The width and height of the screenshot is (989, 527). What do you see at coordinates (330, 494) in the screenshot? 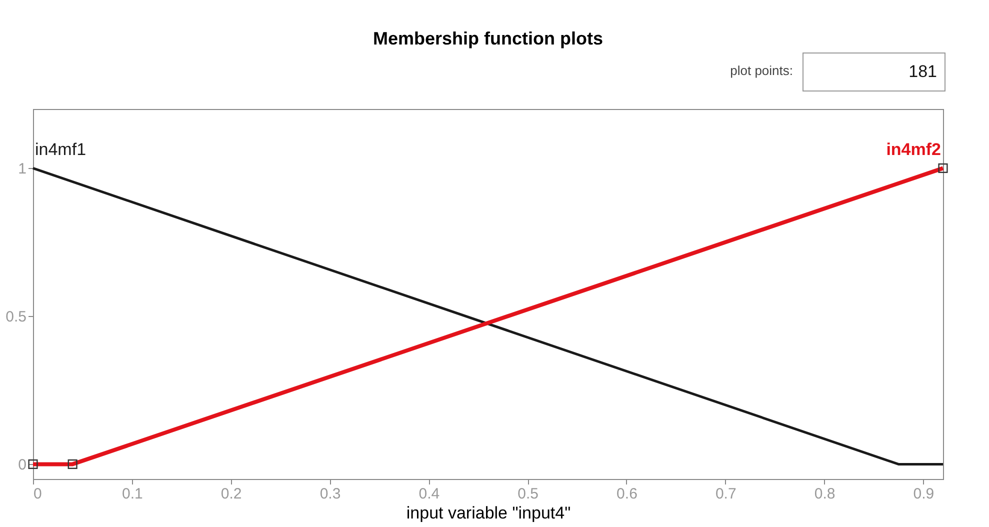
I see `x-tick-label: 0.3` at bounding box center [330, 494].